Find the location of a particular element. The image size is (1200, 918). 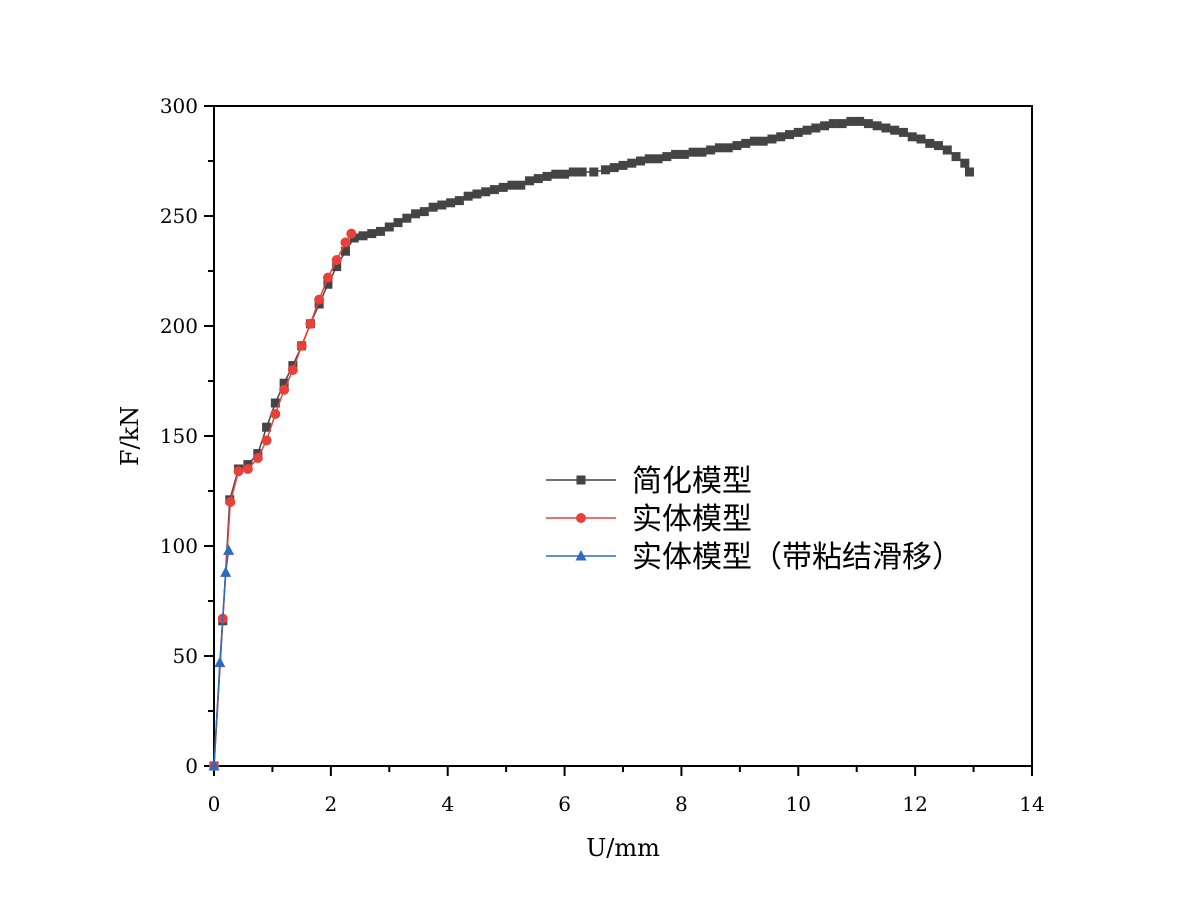

x-tick-label: 12 is located at coordinates (914, 804).